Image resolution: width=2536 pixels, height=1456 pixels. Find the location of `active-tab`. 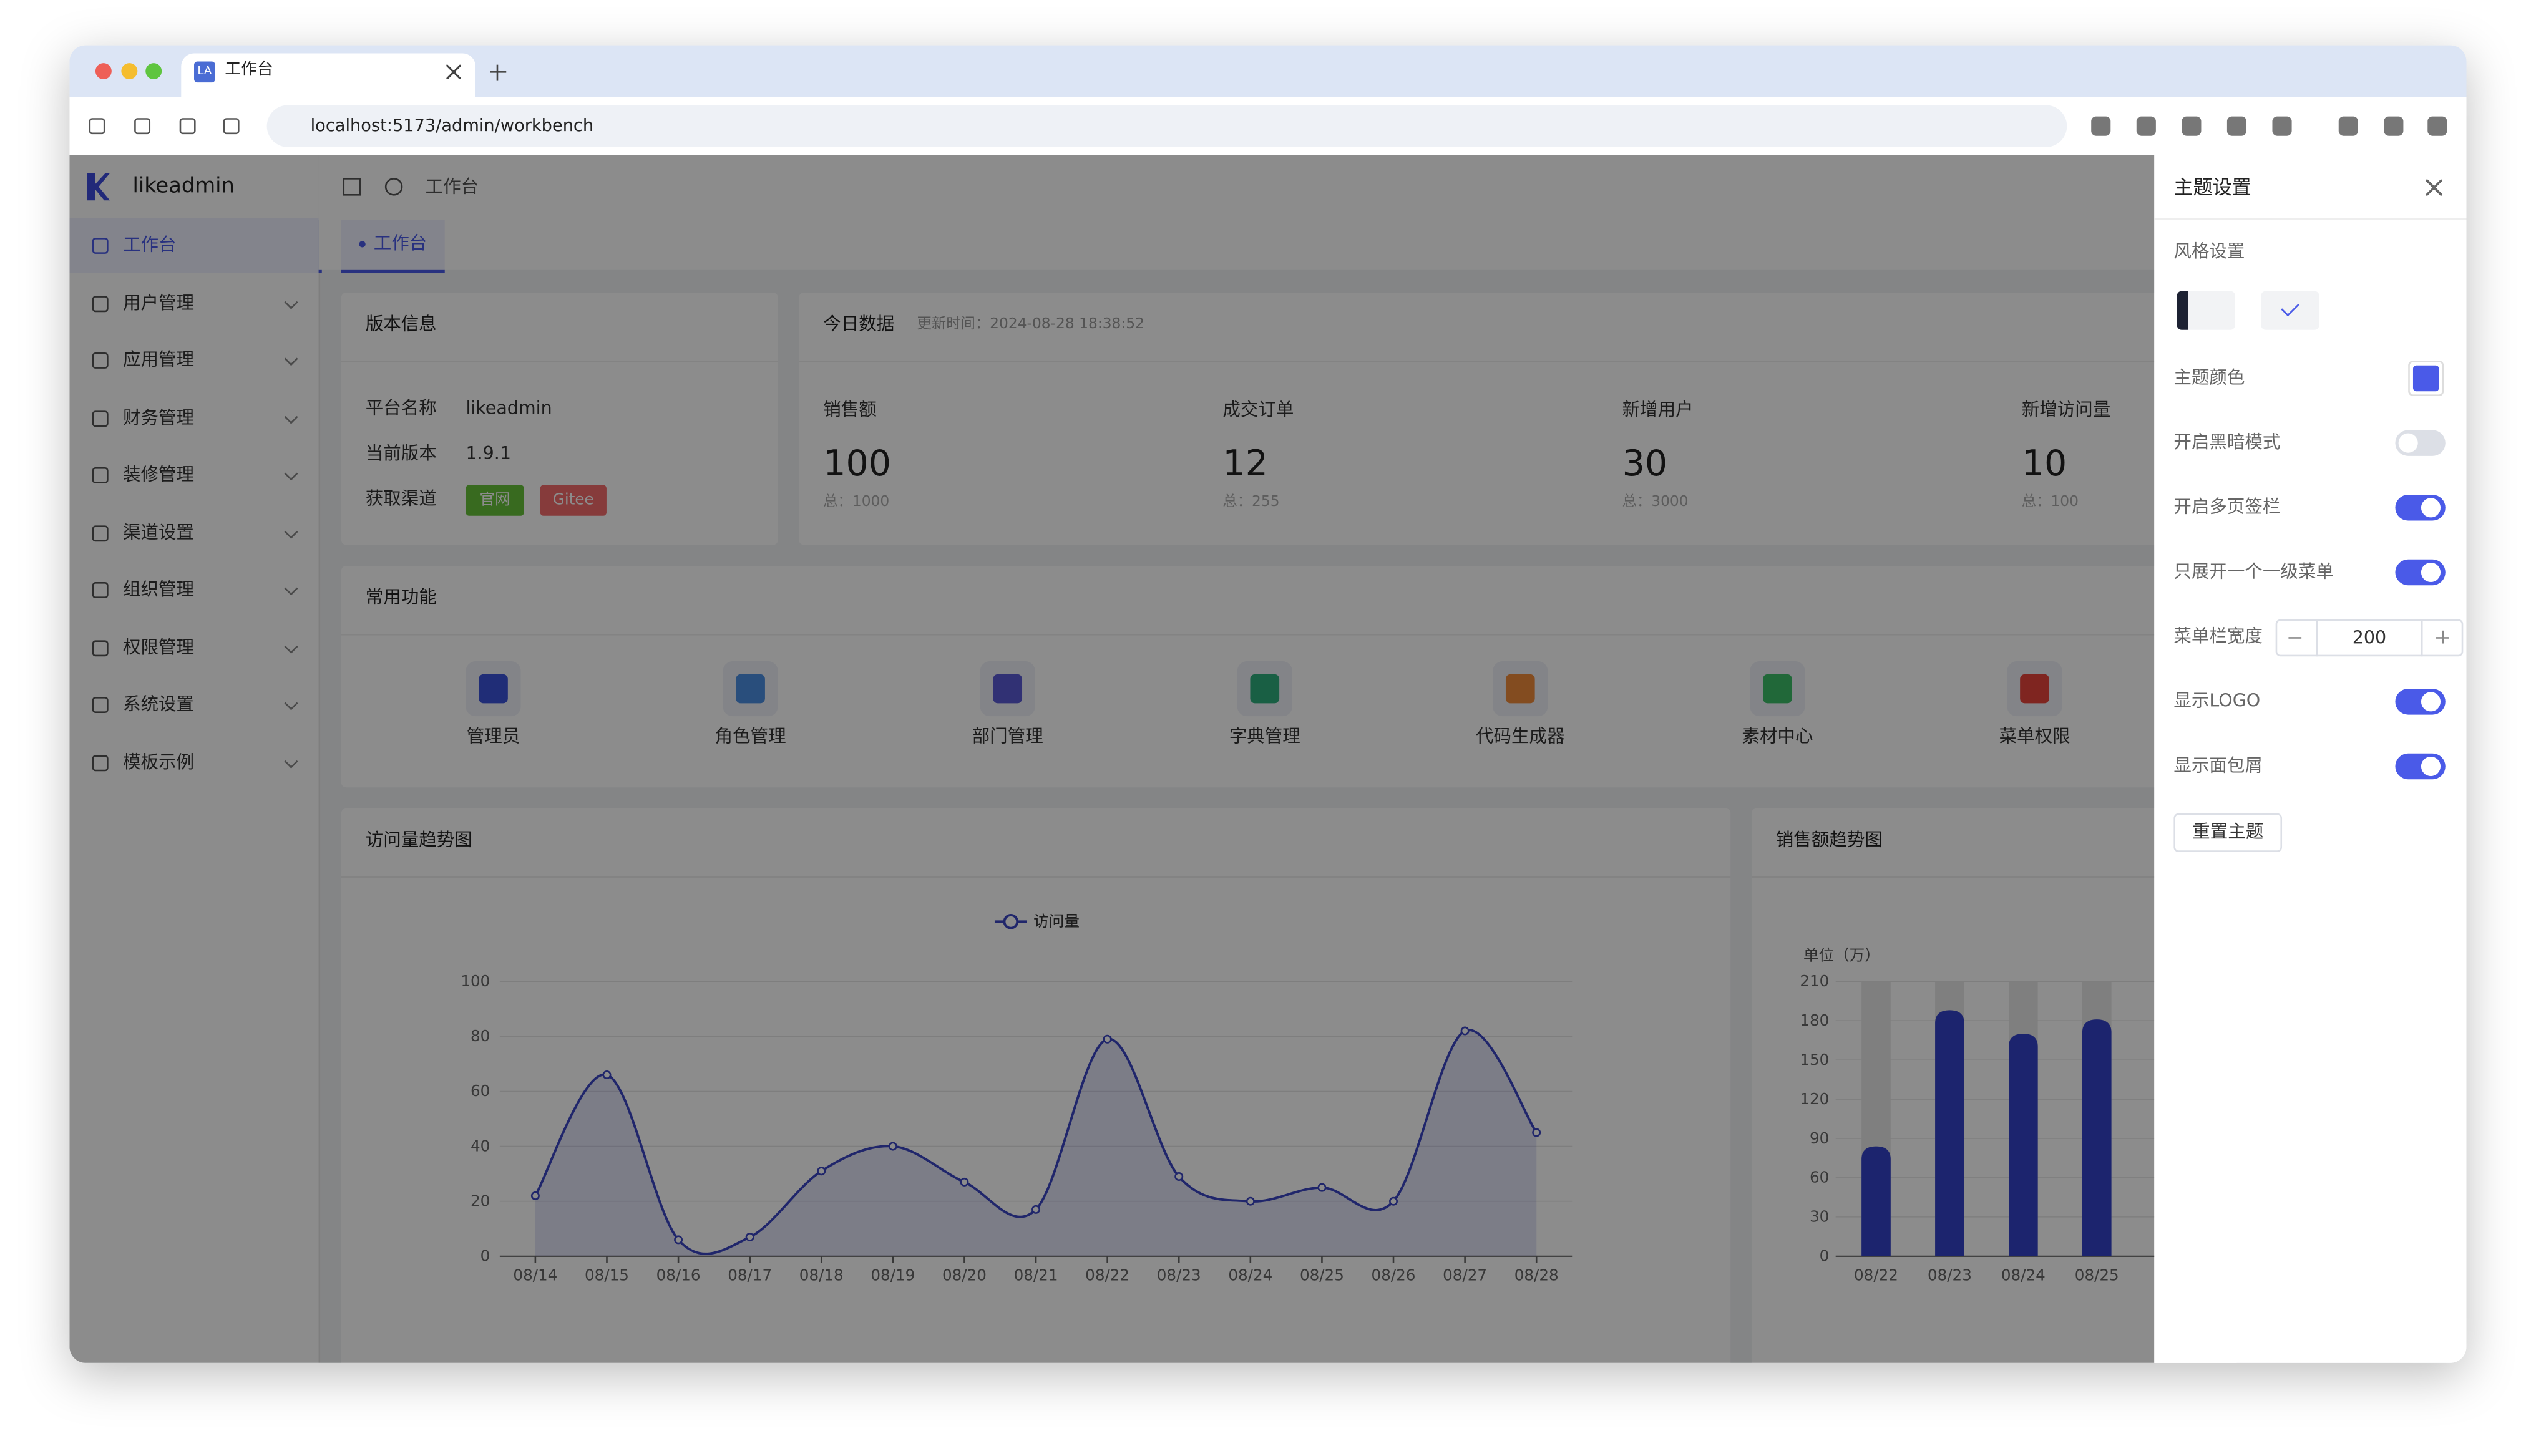

active-tab is located at coordinates (328, 75).